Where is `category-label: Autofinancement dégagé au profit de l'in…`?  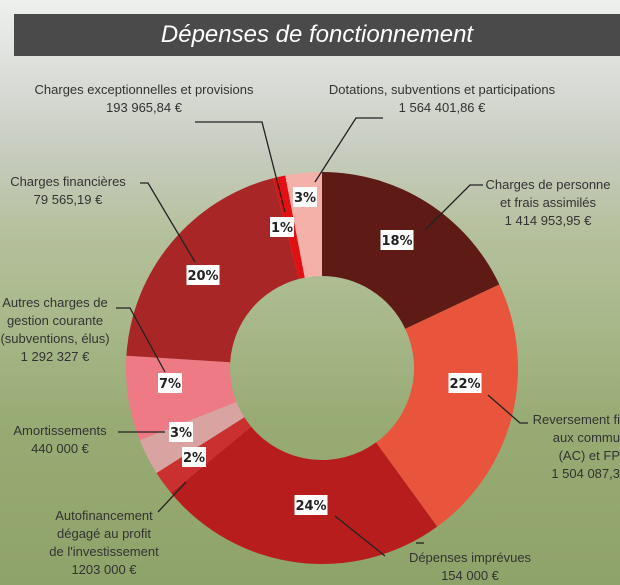
category-label: Autofinancement dégagé au profit de l'in… is located at coordinates (104, 543).